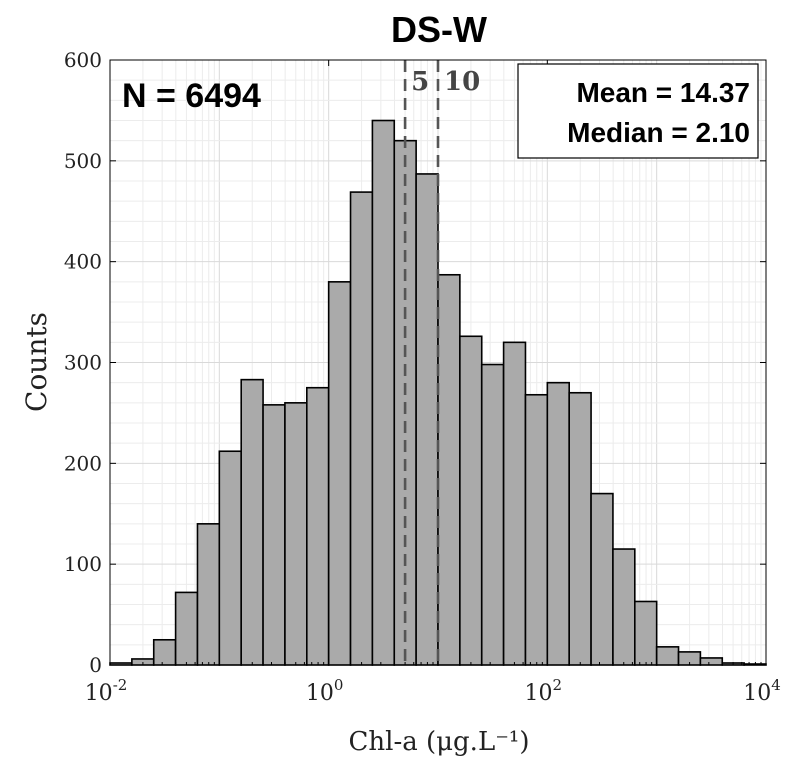 Image resolution: width=792 pixels, height=765 pixels. Describe the element at coordinates (420, 82) in the screenshot. I see `threshold-label: 5` at that location.